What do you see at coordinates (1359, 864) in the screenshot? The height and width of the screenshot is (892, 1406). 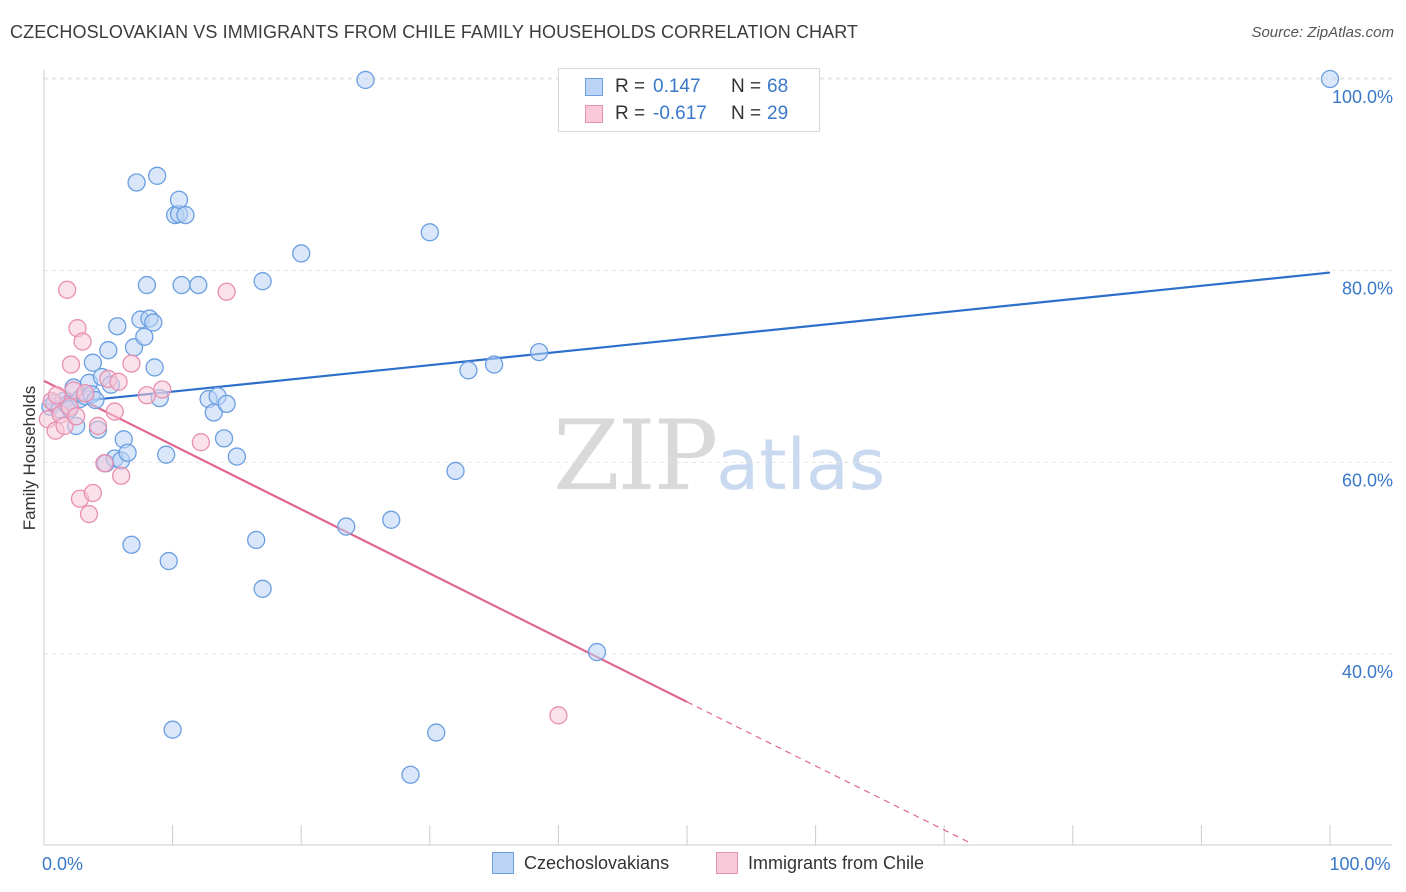 I see `x-tick-label: 100.0%` at bounding box center [1359, 864].